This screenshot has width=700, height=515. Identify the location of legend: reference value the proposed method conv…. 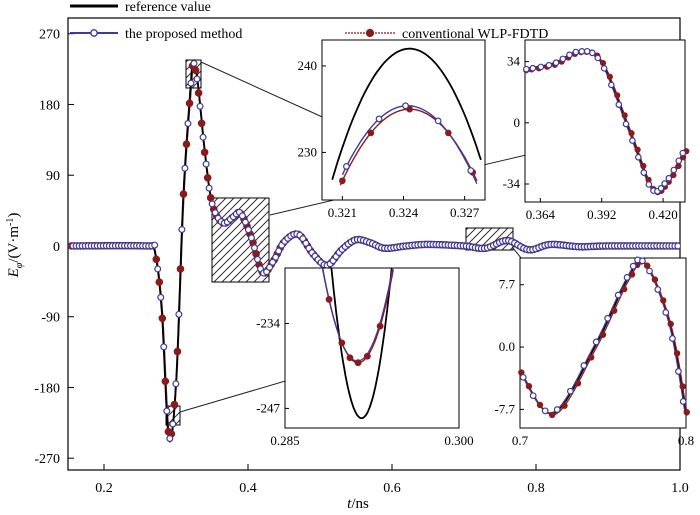
(309, 21).